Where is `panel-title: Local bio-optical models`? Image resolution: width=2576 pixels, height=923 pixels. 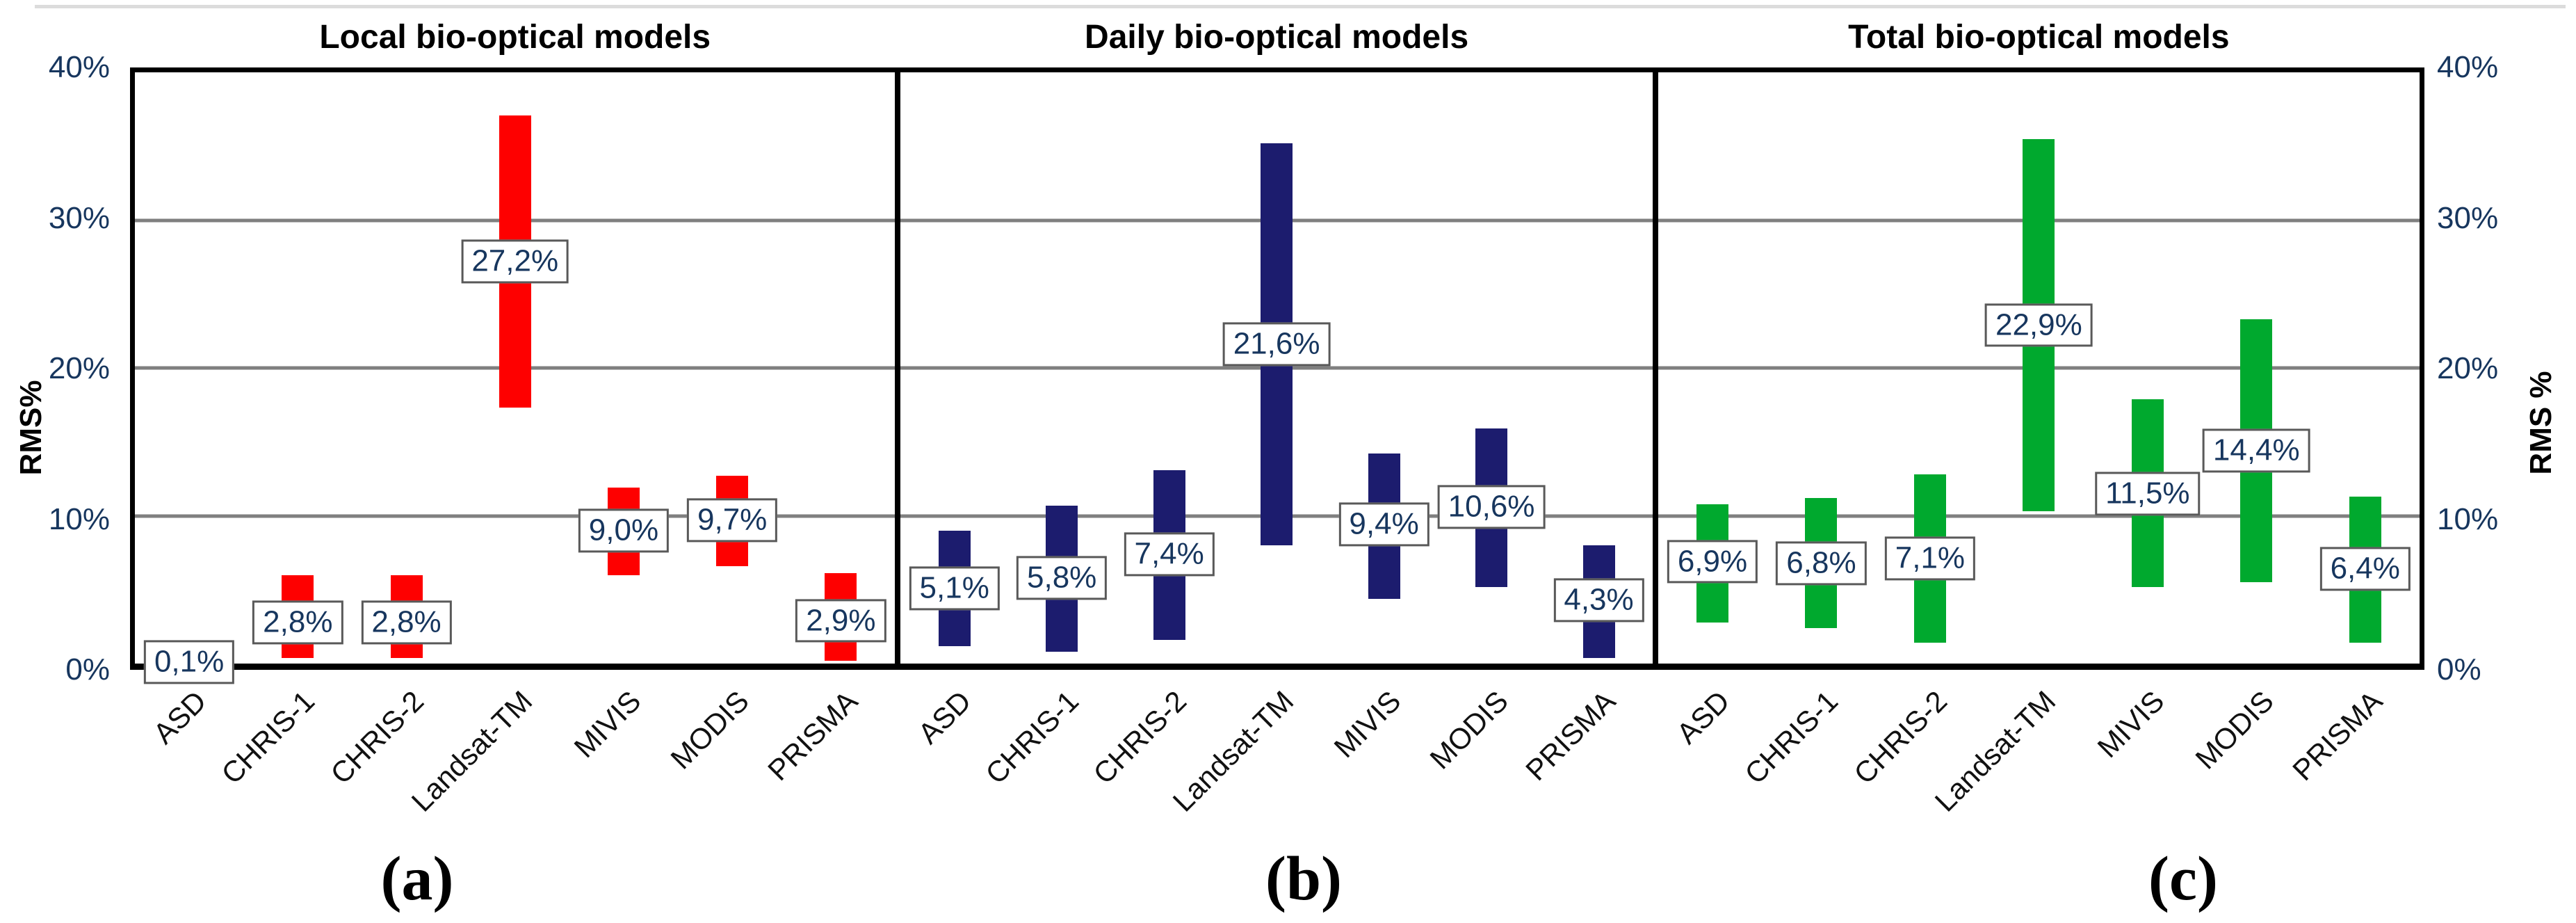
panel-title: Local bio-optical models is located at coordinates (515, 37).